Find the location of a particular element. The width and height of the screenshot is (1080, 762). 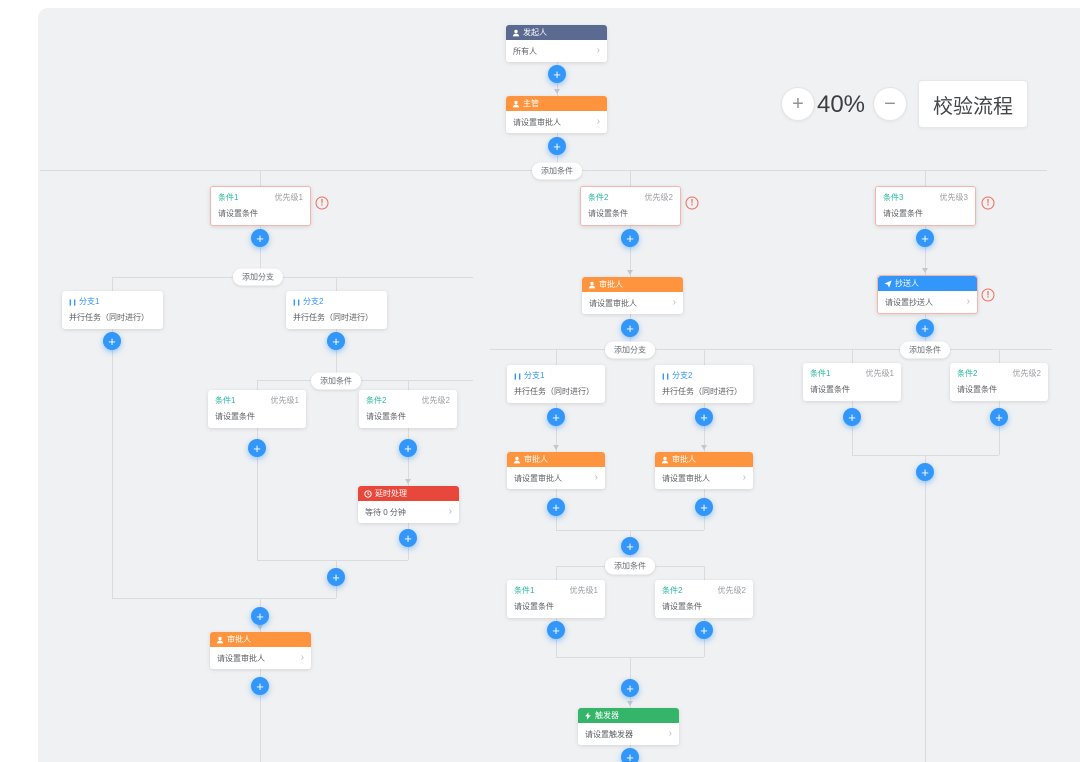

node-right-condition-2: 条件2 优先级2 请设置条件 is located at coordinates (999, 382).